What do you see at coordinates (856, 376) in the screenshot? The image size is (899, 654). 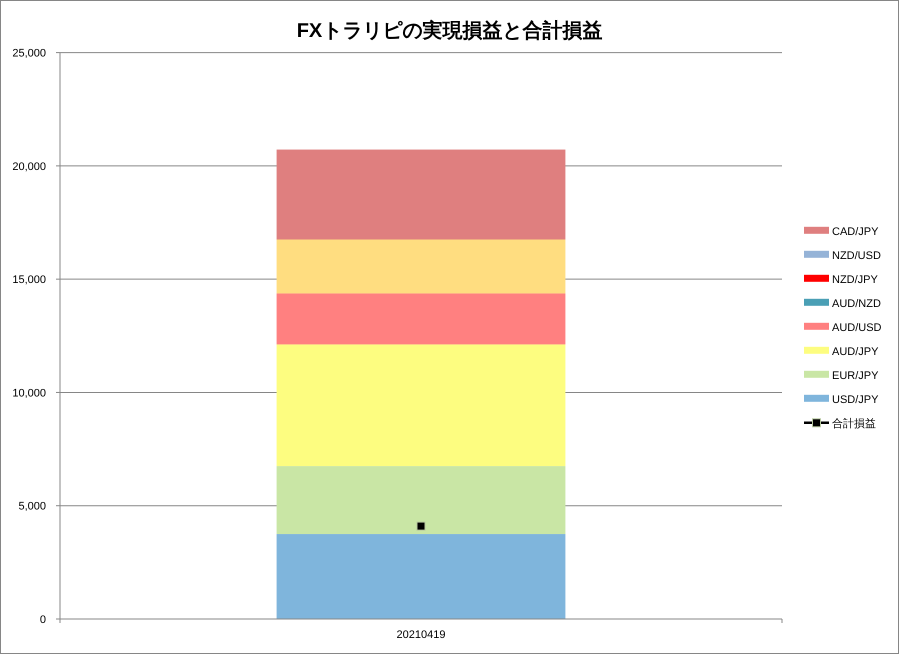 I see `legend-label: EUR/JPY` at bounding box center [856, 376].